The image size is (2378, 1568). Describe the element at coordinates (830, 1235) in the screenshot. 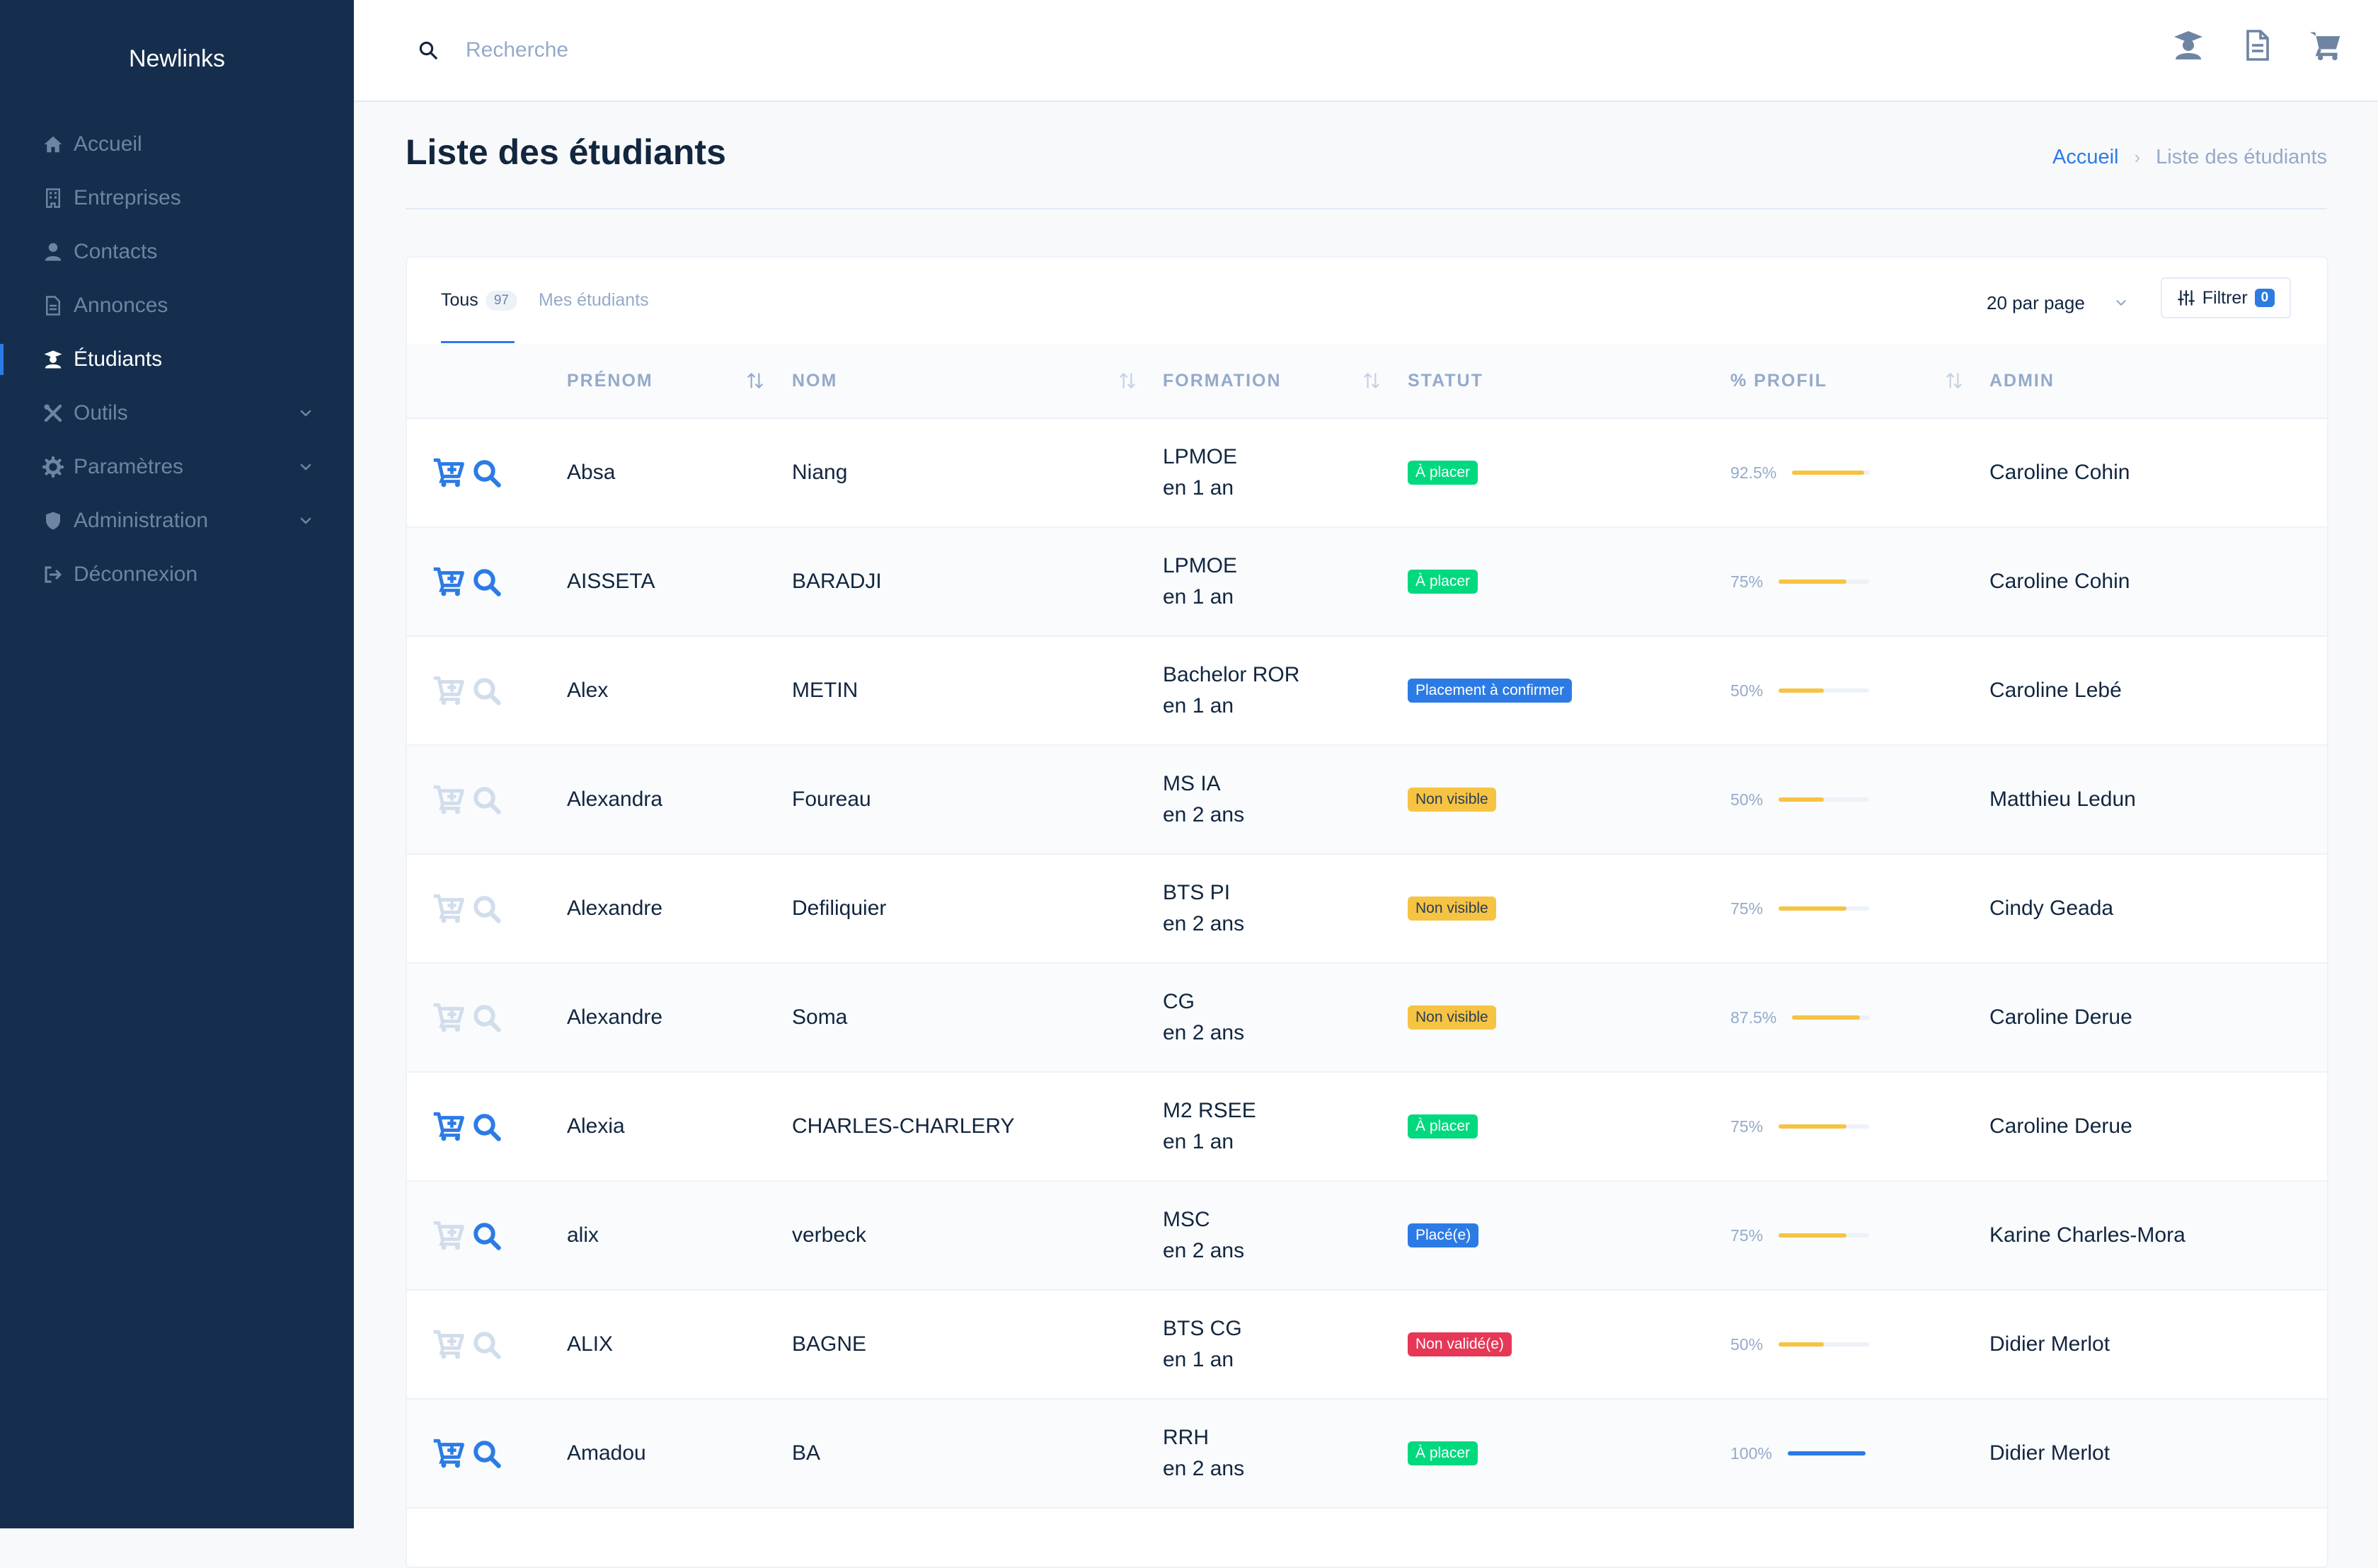

I see `cell-nom: verbeck` at that location.